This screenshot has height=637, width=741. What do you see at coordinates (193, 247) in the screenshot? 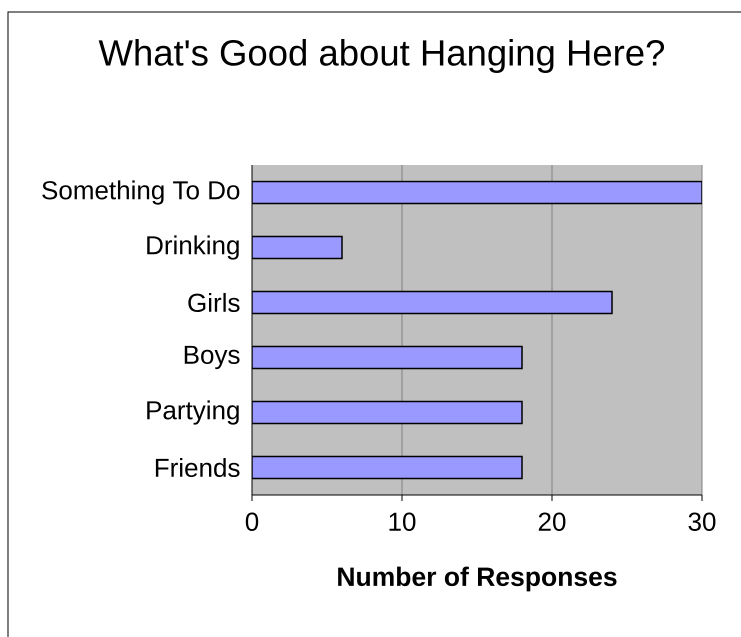
I see `y-tick-label: Drinking` at bounding box center [193, 247].